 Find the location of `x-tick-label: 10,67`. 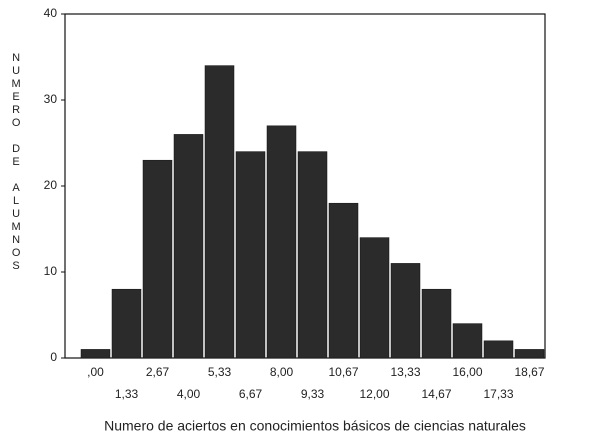

x-tick-label: 10,67 is located at coordinates (343, 372).